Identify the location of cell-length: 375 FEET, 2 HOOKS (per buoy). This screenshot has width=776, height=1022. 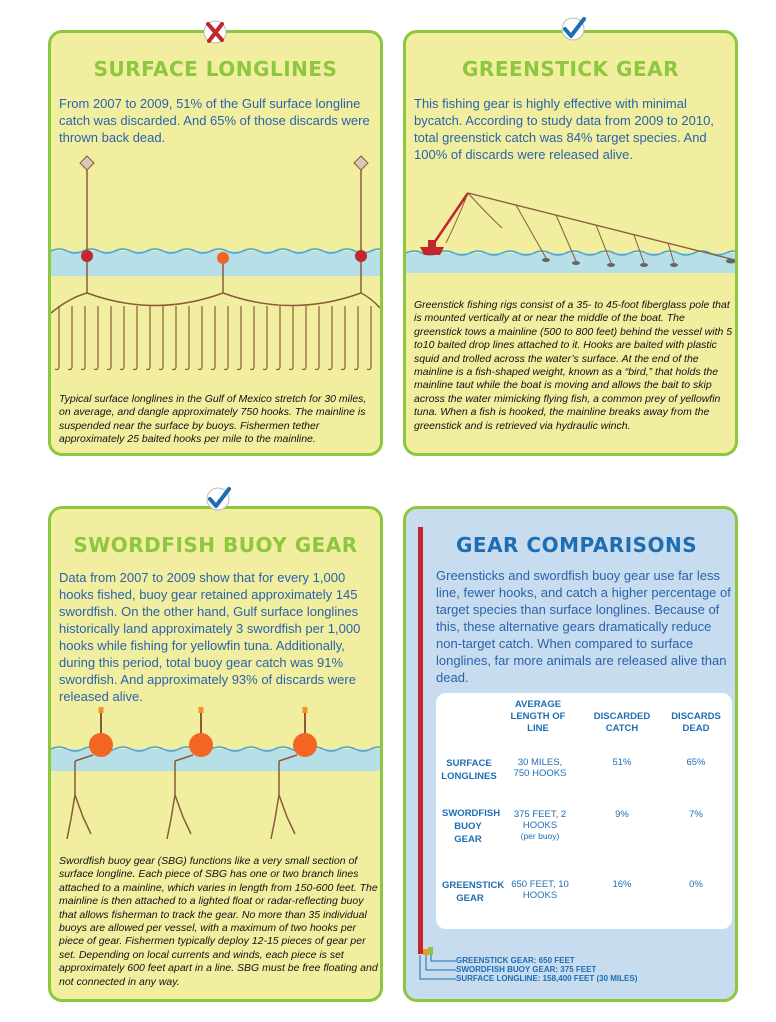
(540, 825).